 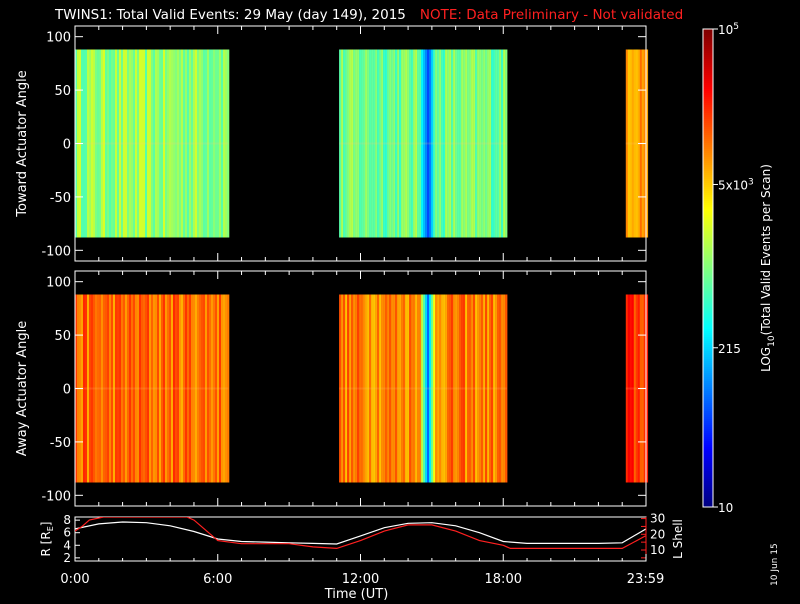 What do you see at coordinates (56, 251) in the screenshot?
I see `top-ytick-label: -100` at bounding box center [56, 251].